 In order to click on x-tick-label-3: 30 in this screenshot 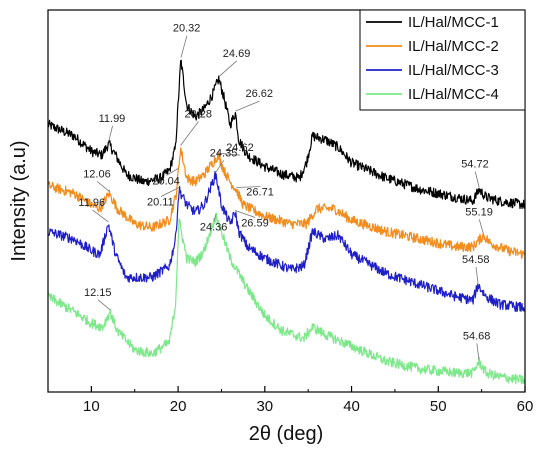, I will do `click(264, 406)`.